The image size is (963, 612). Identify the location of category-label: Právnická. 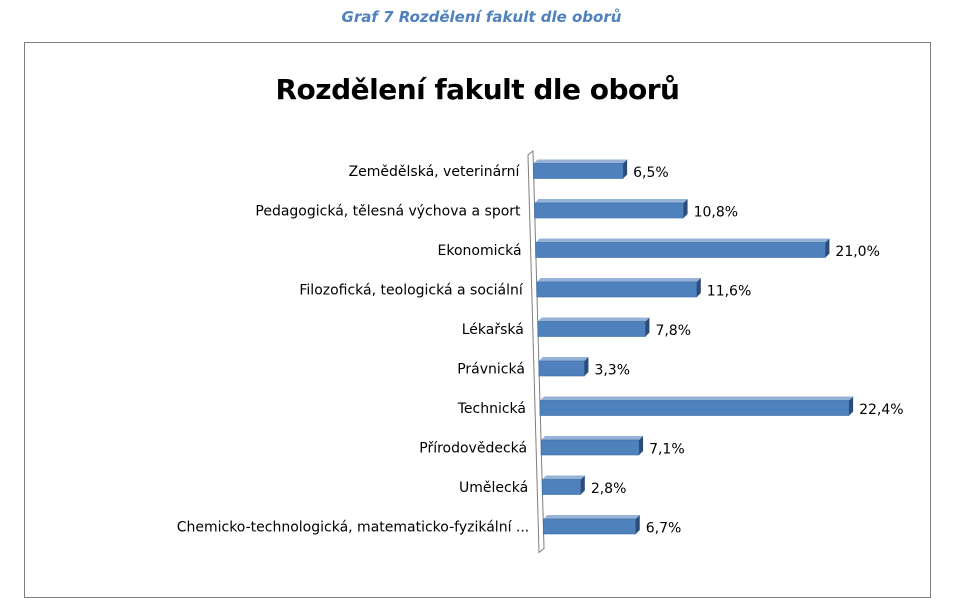
(491, 370).